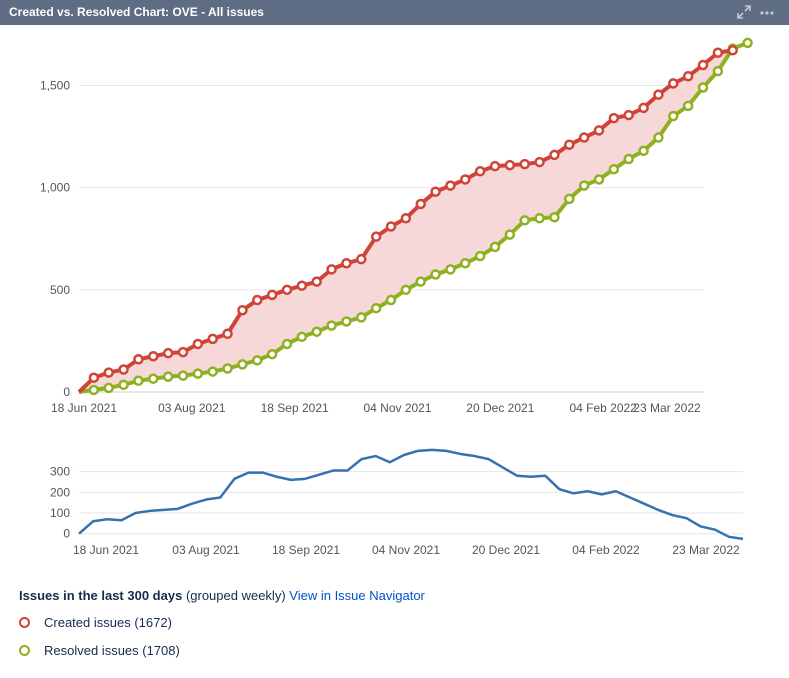 Image resolution: width=789 pixels, height=678 pixels. What do you see at coordinates (357, 595) in the screenshot?
I see `issue-navigator-link: View in Issue Navigator` at bounding box center [357, 595].